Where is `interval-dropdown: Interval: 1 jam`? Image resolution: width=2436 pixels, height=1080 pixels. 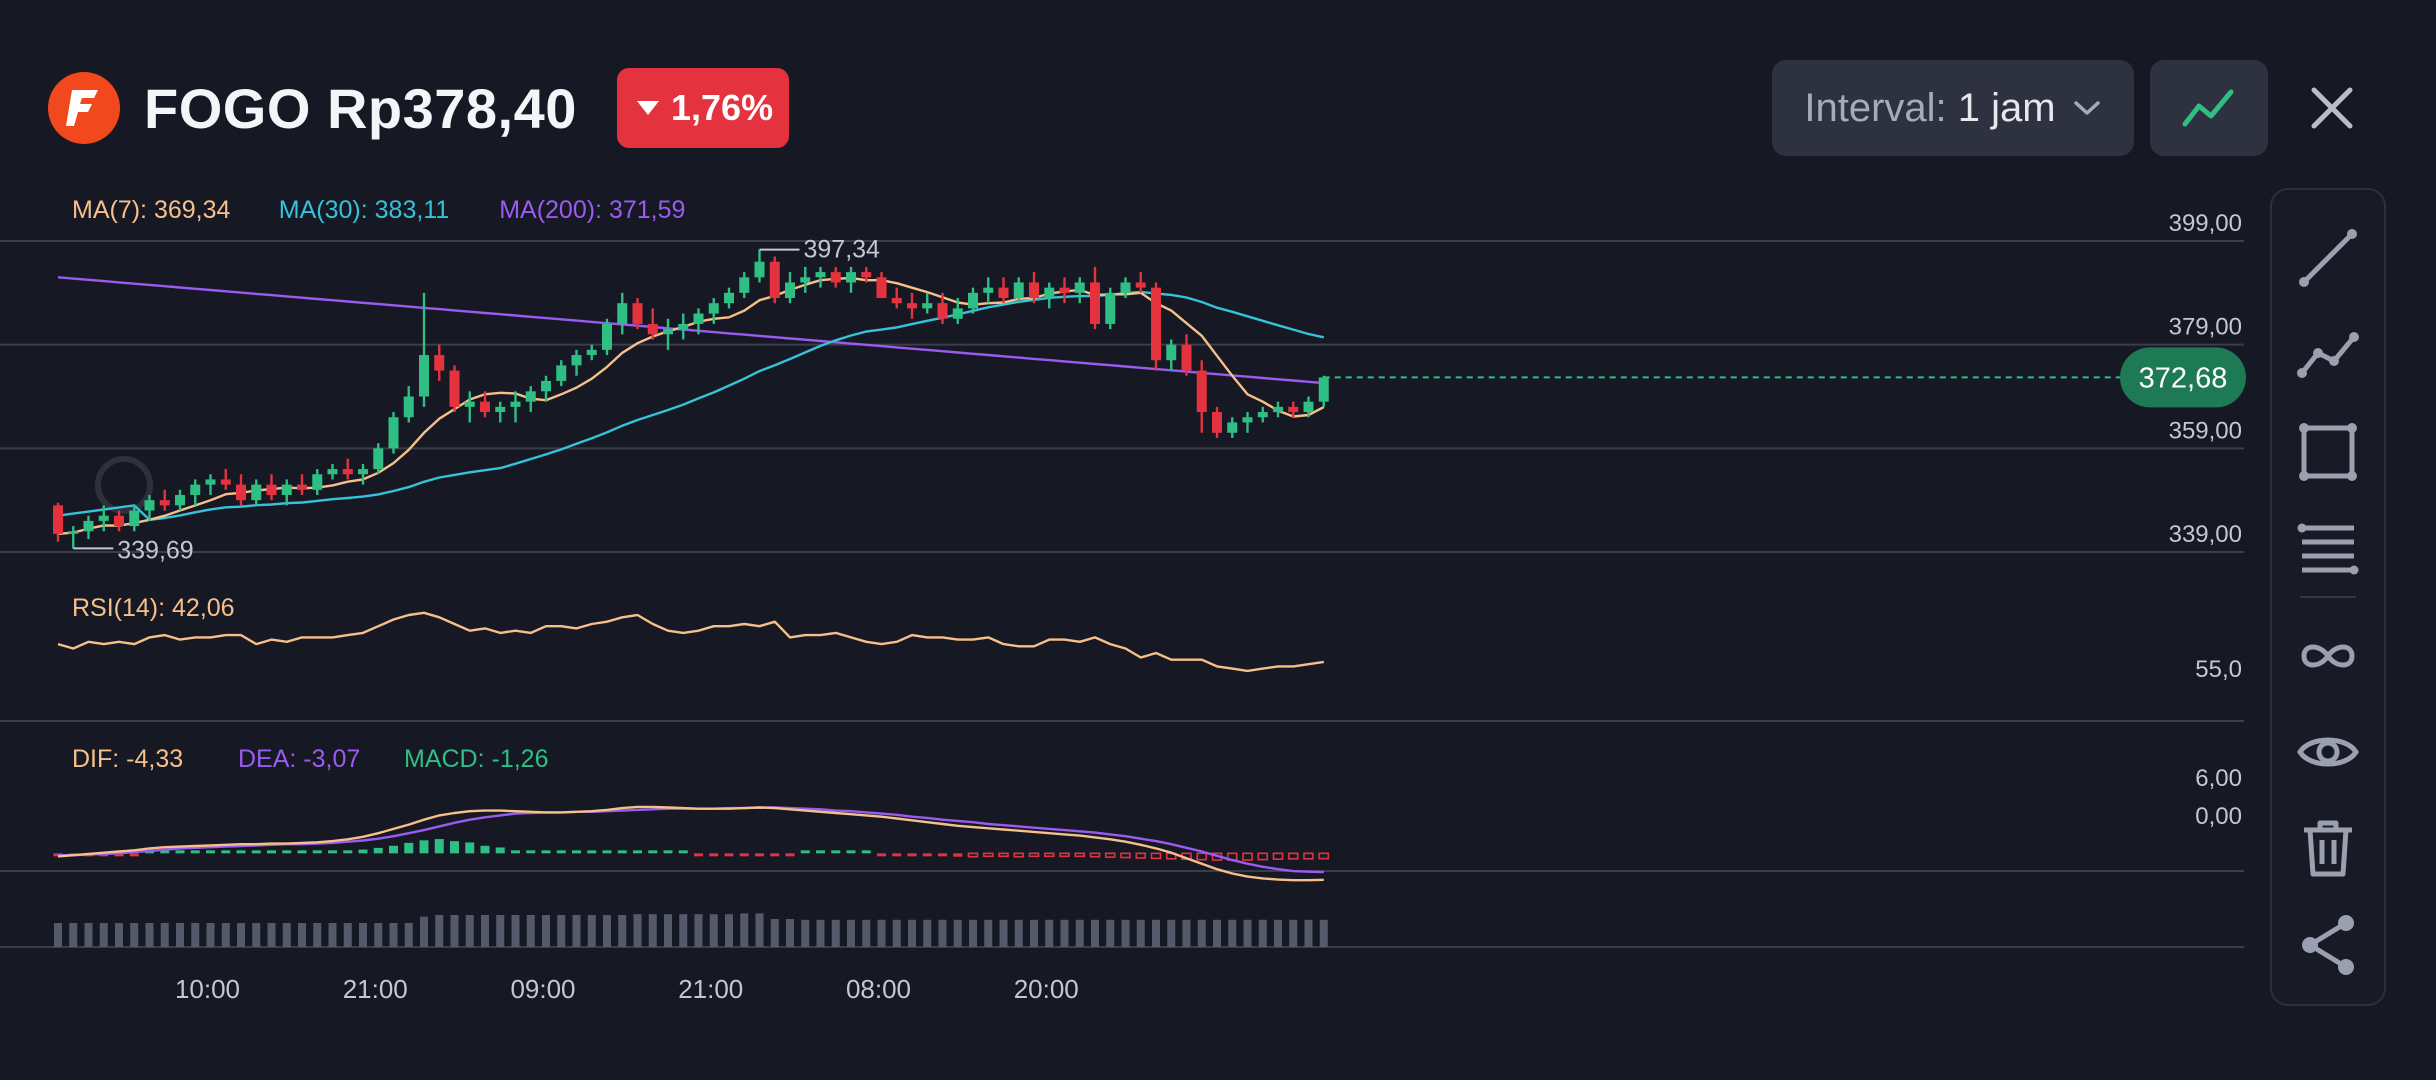 interval-dropdown: Interval: 1 jam is located at coordinates (1953, 108).